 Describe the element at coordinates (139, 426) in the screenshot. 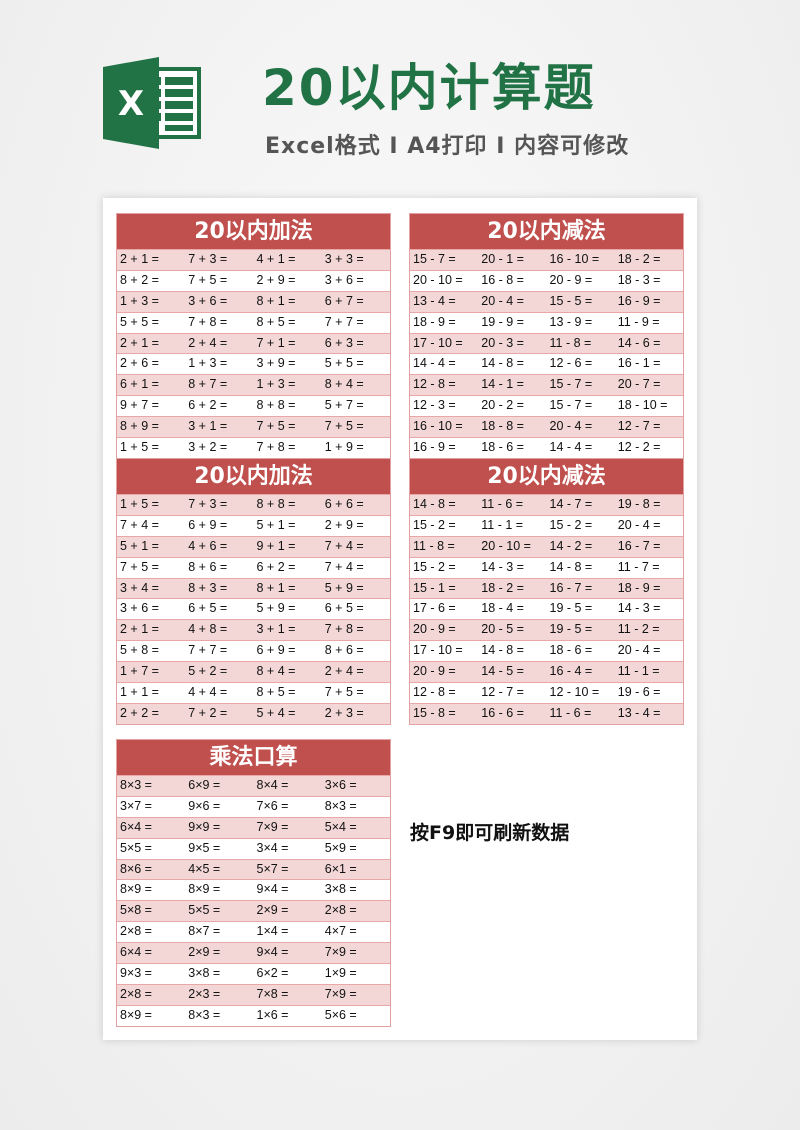

I see `problem-cell: 8 + 9 =` at that location.